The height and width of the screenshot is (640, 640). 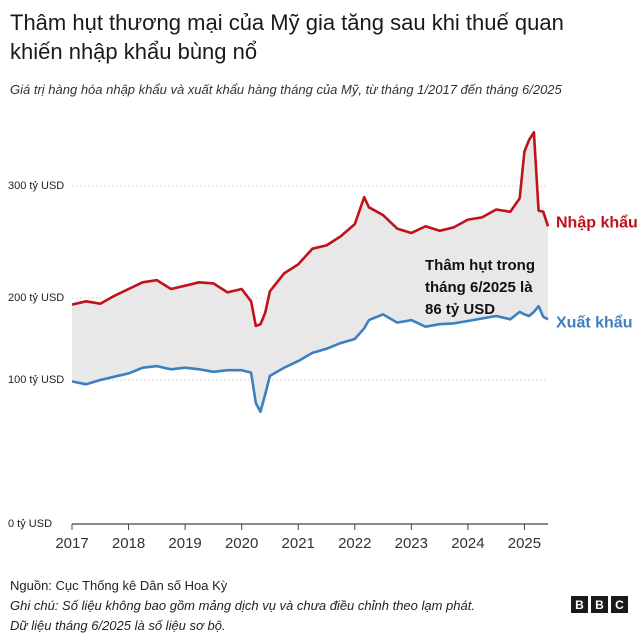 What do you see at coordinates (467, 543) in the screenshot?
I see `x-tick-label: 2024` at bounding box center [467, 543].